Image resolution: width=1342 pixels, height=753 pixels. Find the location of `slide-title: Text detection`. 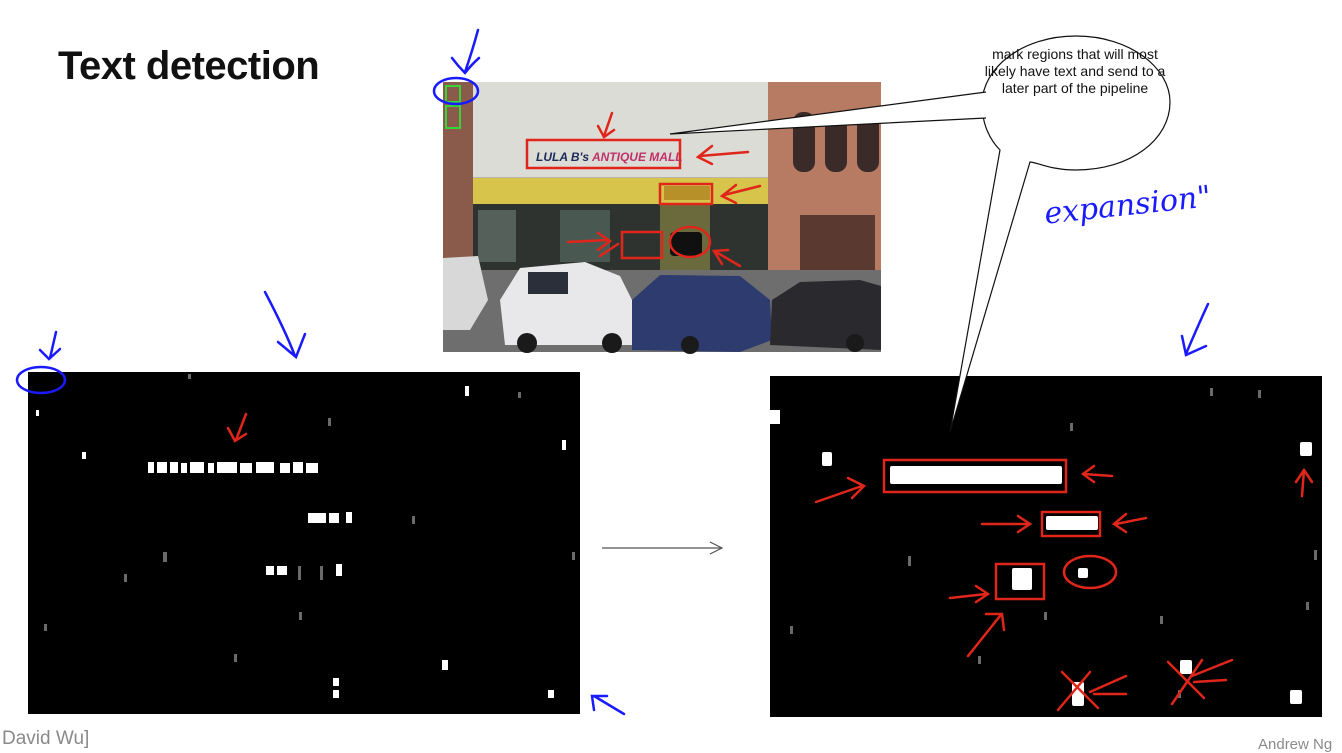

slide-title: Text detection is located at coordinates (189, 66).